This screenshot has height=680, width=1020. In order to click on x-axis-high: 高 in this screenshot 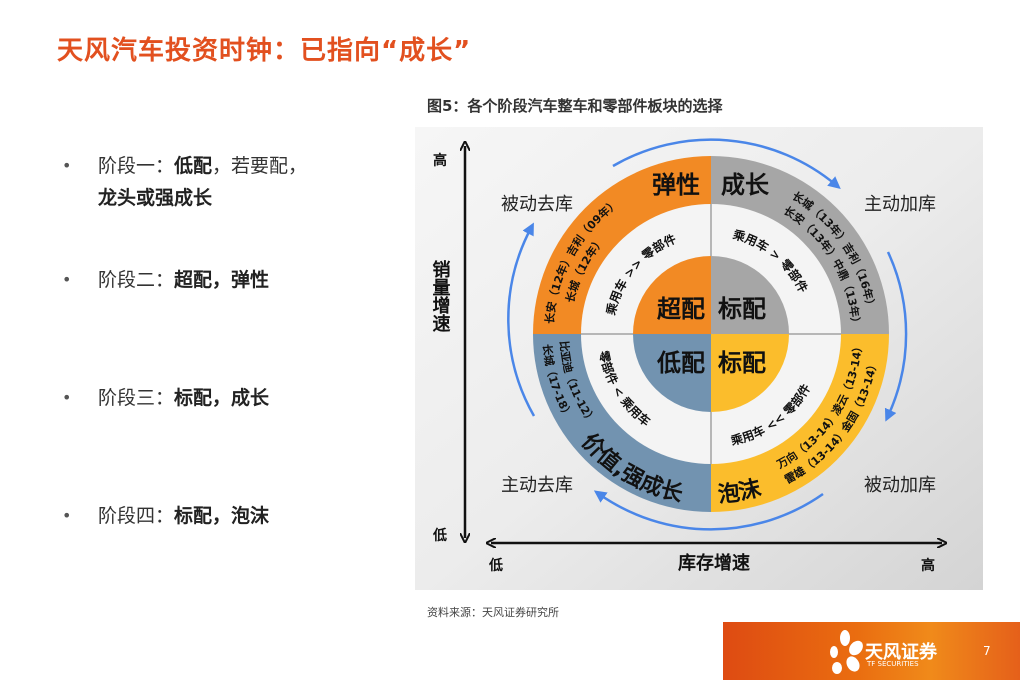, I will do `click(928, 565)`.